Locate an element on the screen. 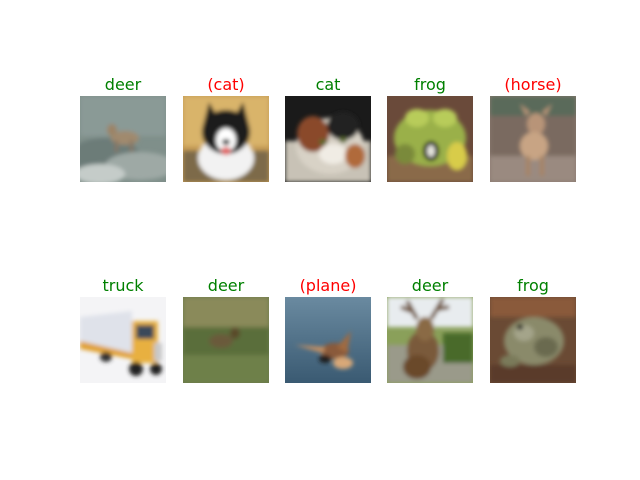  sample-cell: cat is located at coordinates (328, 128).